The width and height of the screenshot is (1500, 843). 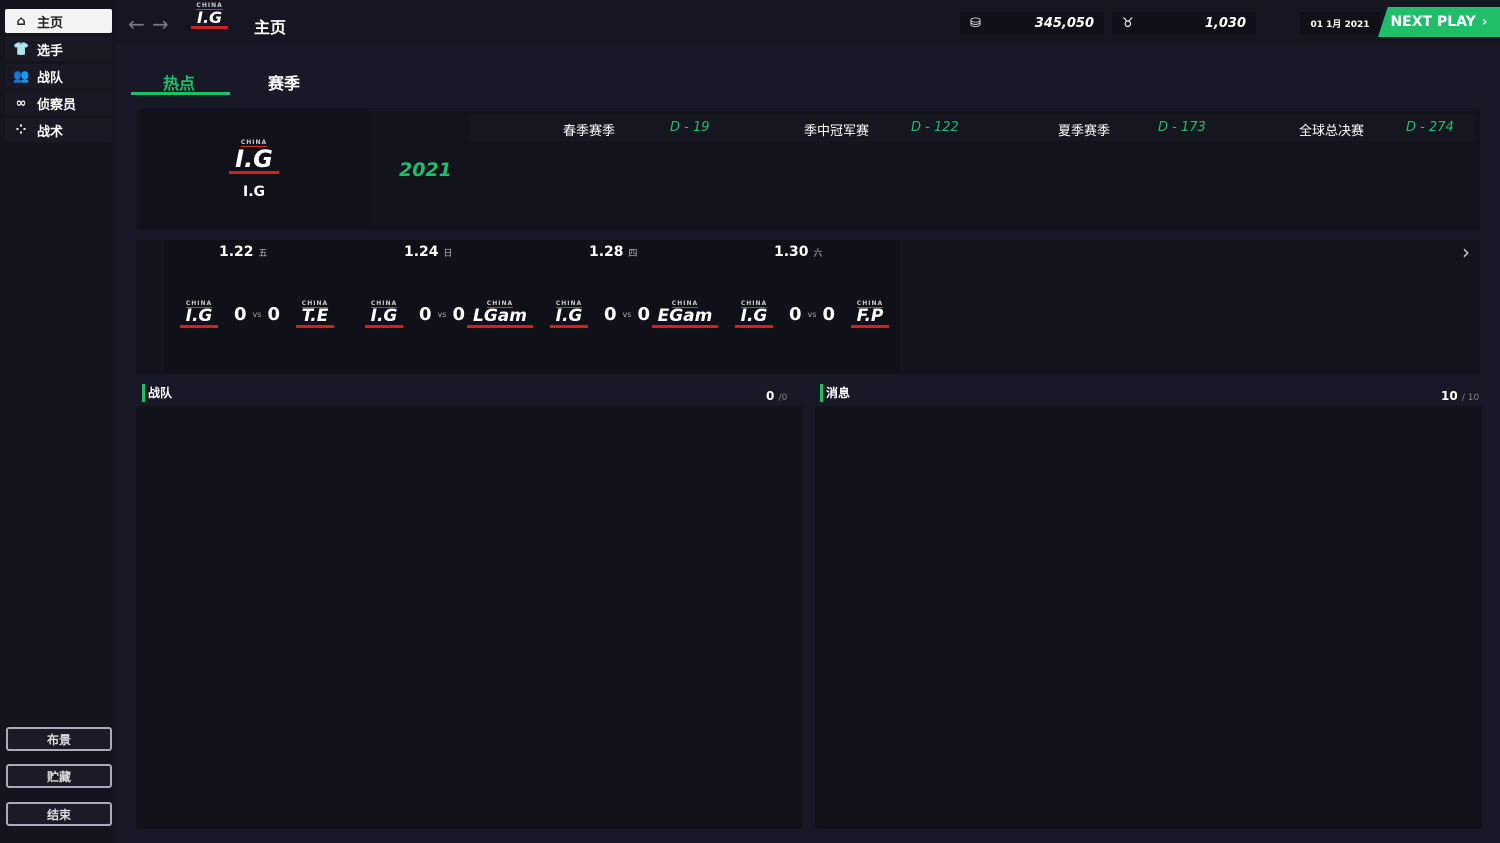 What do you see at coordinates (1433, 22) in the screenshot?
I see `next-play-label: NEXT PLAY` at bounding box center [1433, 22].